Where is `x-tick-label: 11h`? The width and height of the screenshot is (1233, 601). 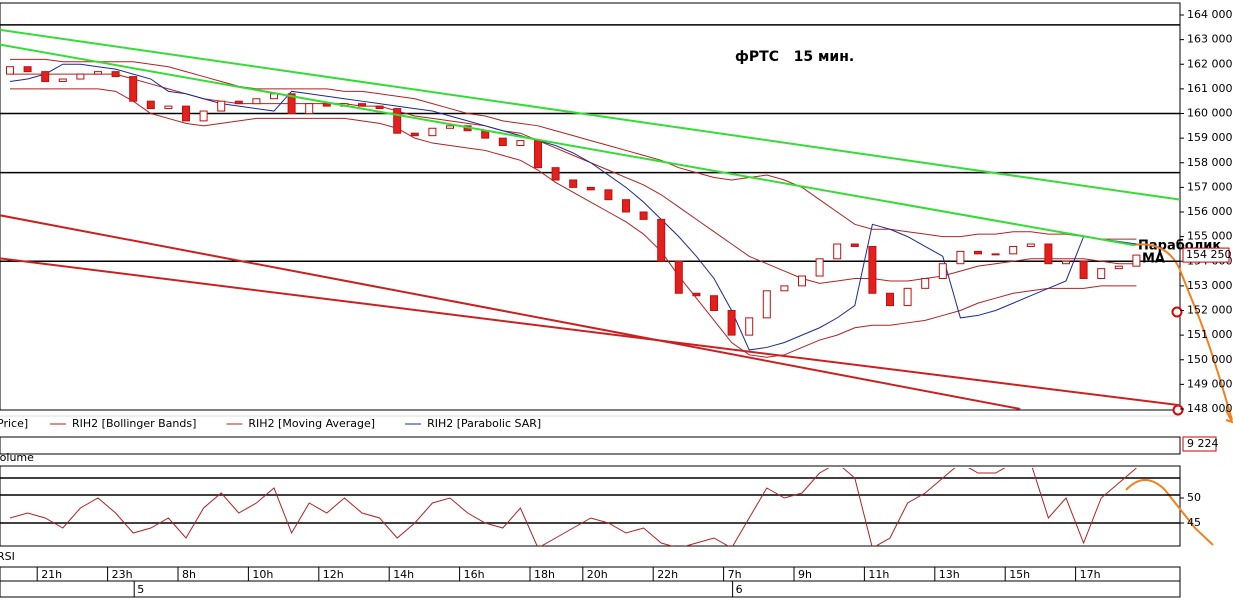
x-tick-label: 11h is located at coordinates (878, 574).